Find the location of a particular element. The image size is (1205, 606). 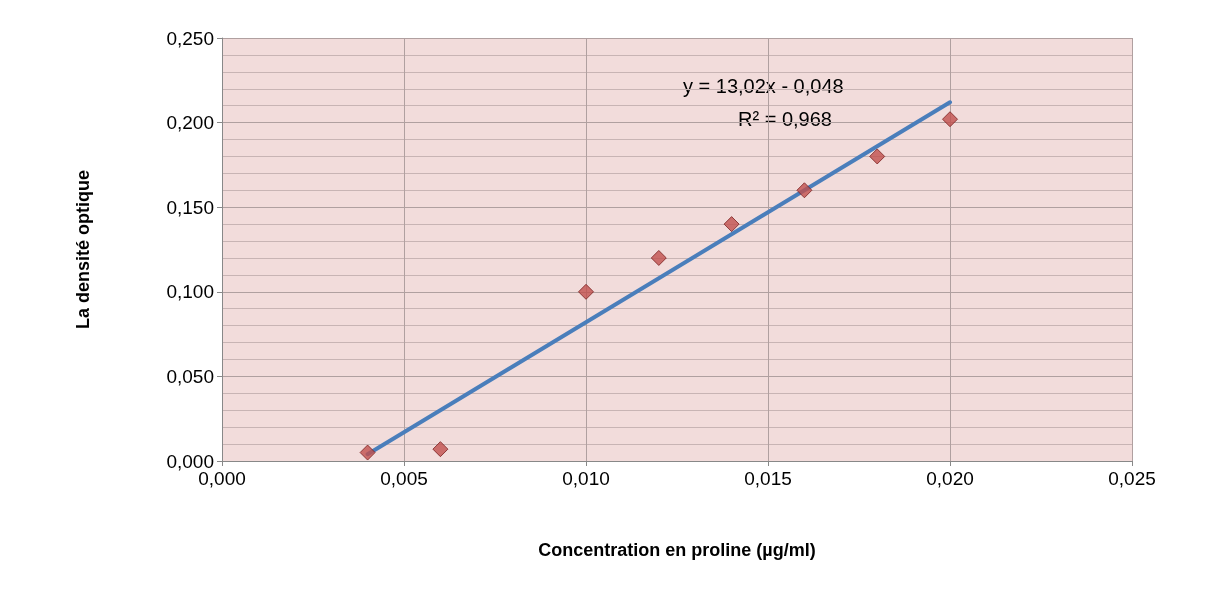

y-tick-label: 0,200 is located at coordinates (190, 123).